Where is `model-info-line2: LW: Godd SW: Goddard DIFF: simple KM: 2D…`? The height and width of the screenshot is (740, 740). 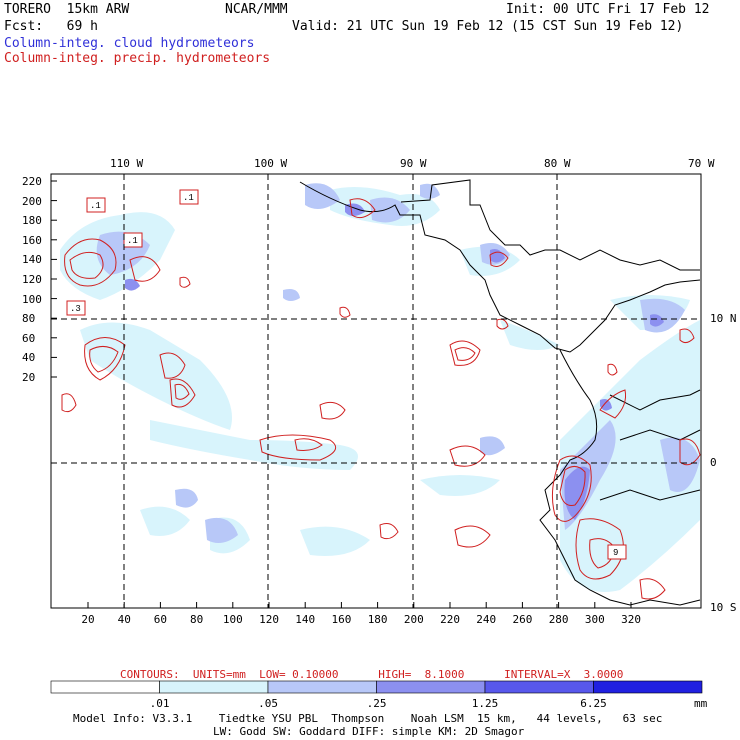 model-info-line2: LW: Godd SW: Goddard DIFF: simple KM: 2D… is located at coordinates (369, 731).